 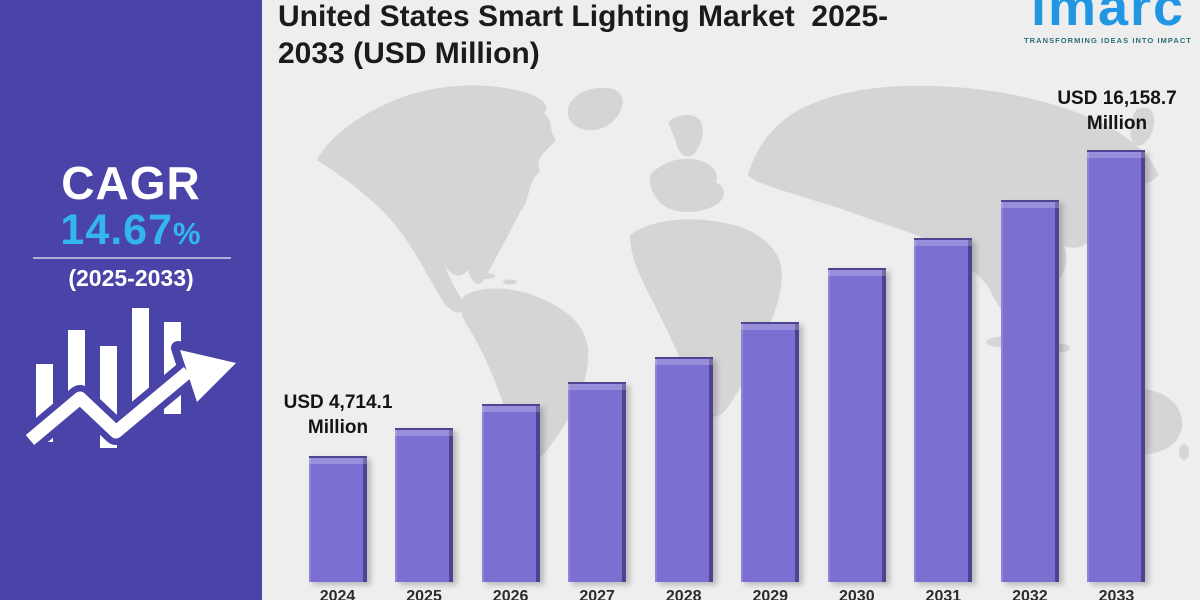 I want to click on last-bar-value-line1: USD 16,158.7, so click(x=1117, y=98).